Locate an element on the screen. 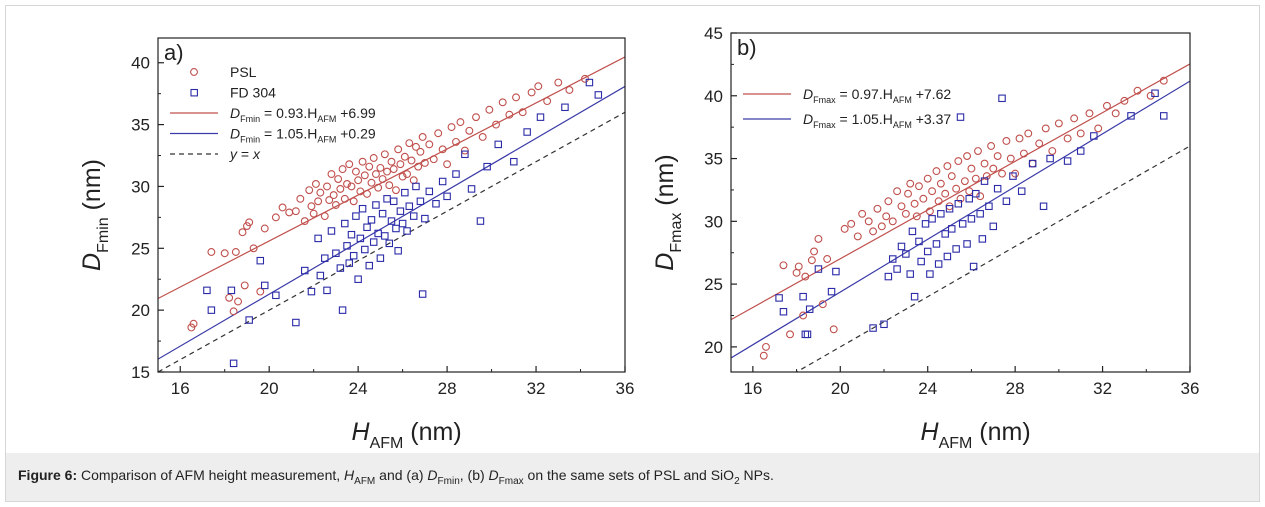  caption-d-2: D is located at coordinates (493, 475).